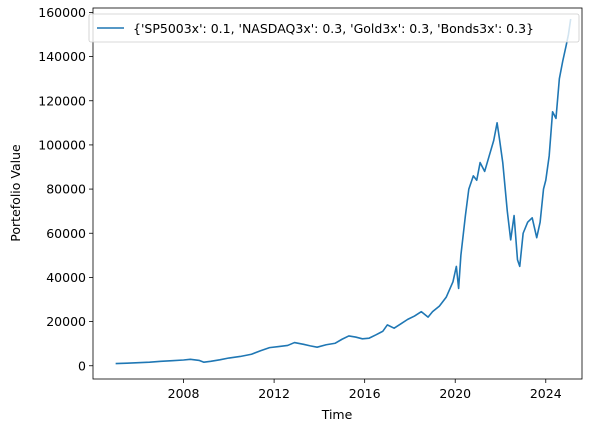 The width and height of the screenshot is (598, 432). I want to click on x-tick-label-2012: 2012, so click(274, 393).